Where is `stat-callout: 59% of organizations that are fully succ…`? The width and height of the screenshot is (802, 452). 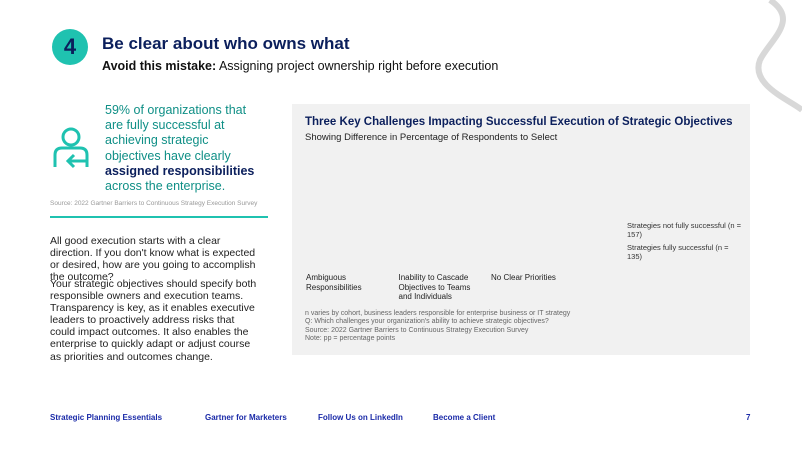 stat-callout: 59% of organizations that are fully succ… is located at coordinates (185, 148).